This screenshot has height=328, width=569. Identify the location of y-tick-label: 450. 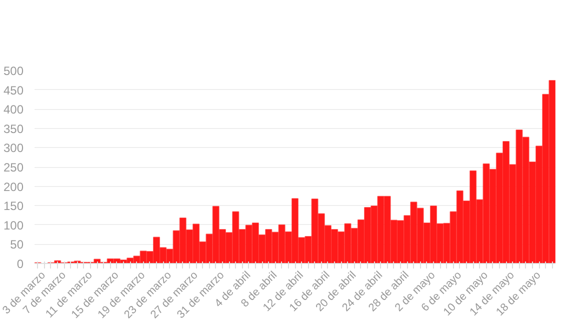
(13, 90).